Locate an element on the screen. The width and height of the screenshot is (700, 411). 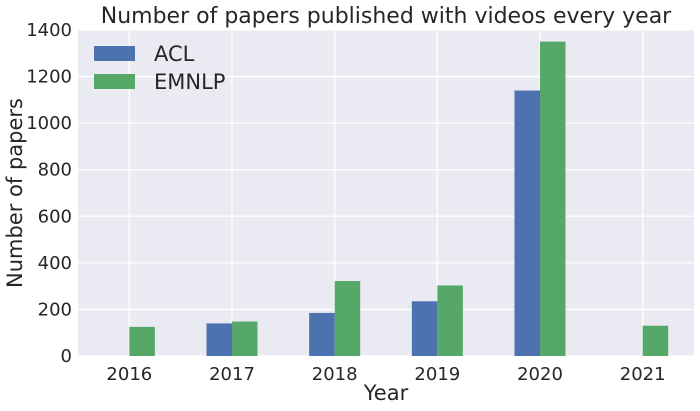
y-tick-label: 0 is located at coordinates (66, 356).